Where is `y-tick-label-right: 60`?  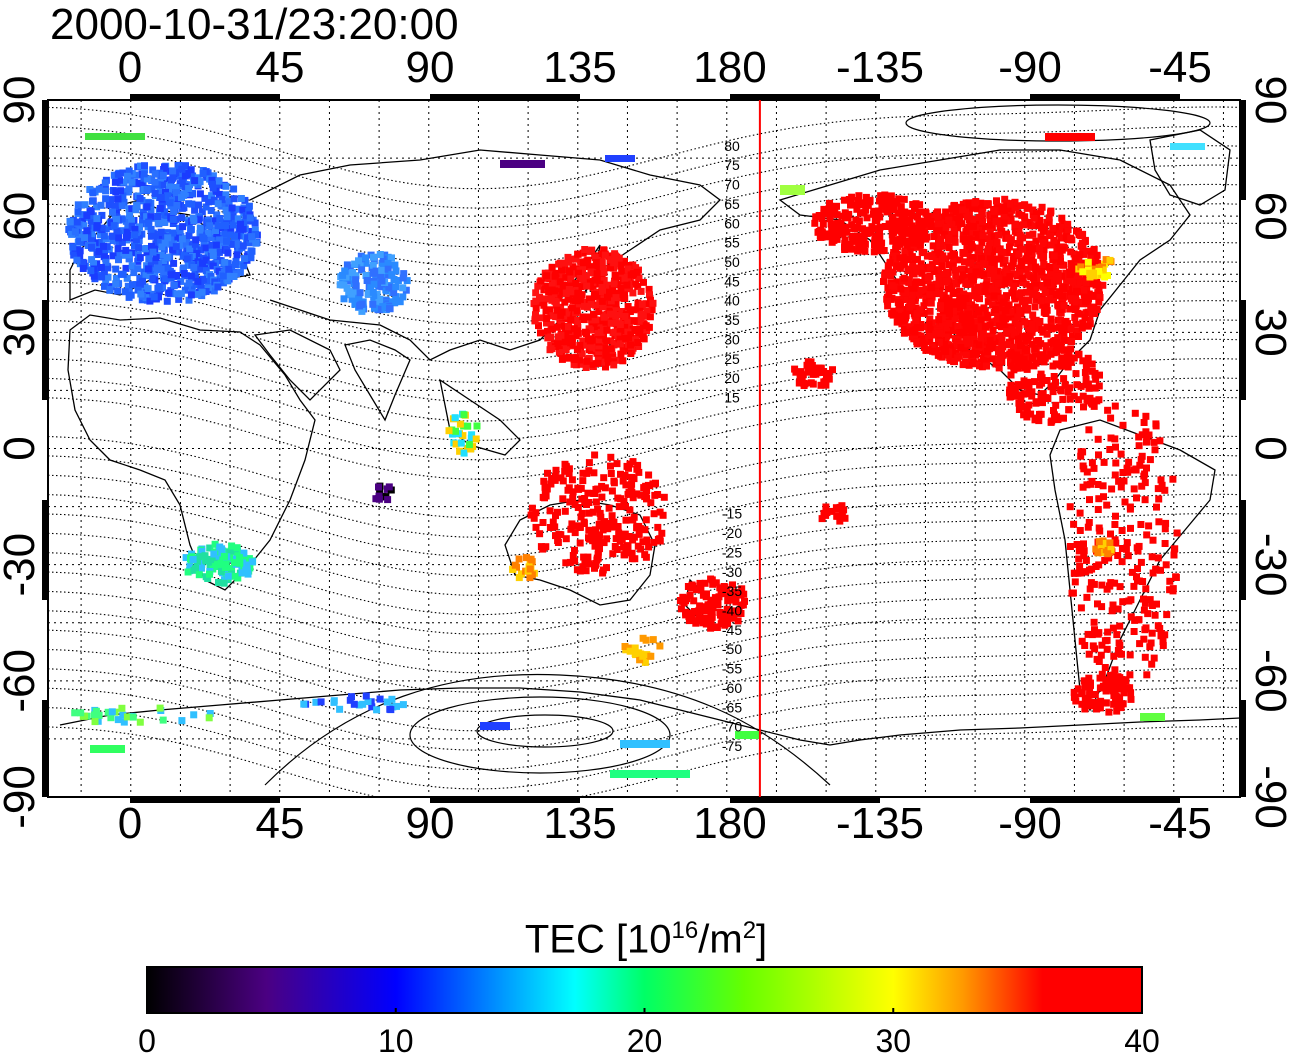
y-tick-label-right: 60 is located at coordinates (1269, 216).